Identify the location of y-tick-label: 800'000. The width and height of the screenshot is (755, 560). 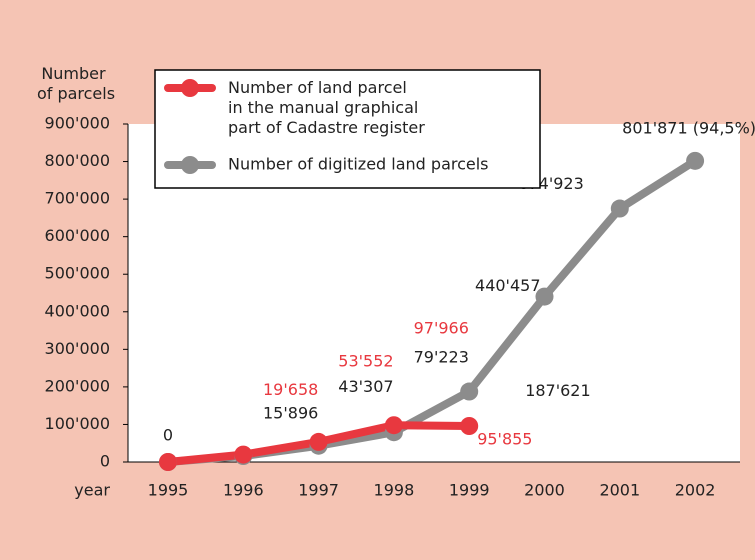
(77, 160).